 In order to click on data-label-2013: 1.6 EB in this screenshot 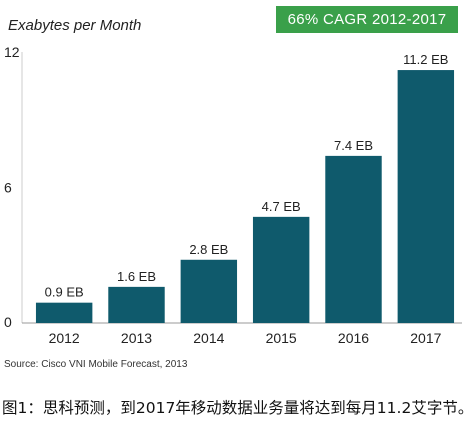, I will do `click(136, 276)`.